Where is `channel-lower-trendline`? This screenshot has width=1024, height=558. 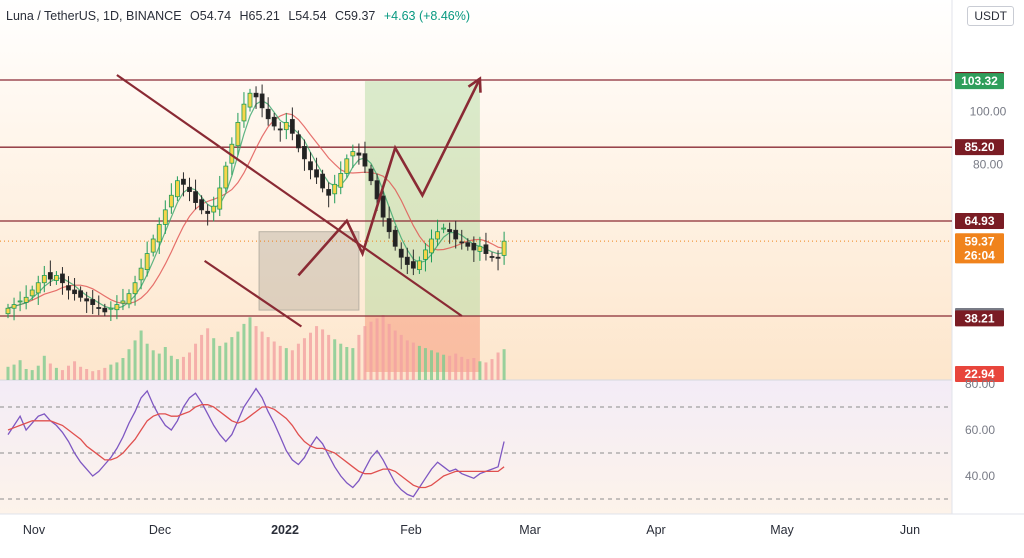 channel-lower-trendline is located at coordinates (253, 293).